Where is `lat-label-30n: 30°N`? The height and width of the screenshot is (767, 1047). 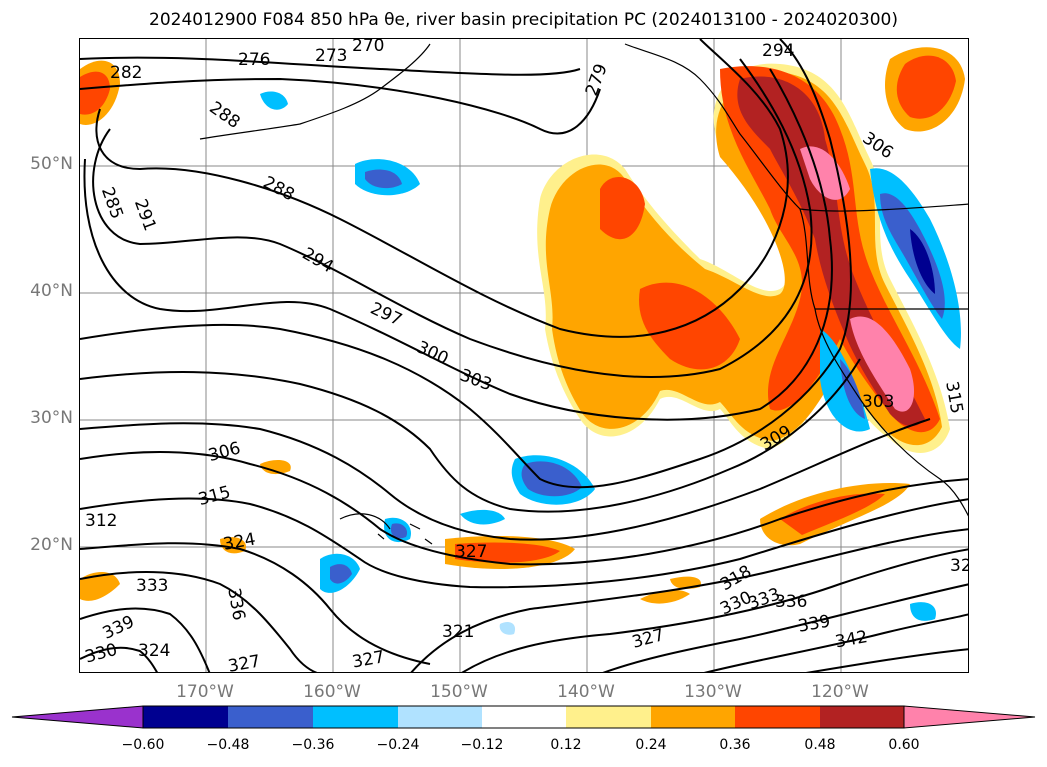
lat-label-30n: 30°N is located at coordinates (51, 418).